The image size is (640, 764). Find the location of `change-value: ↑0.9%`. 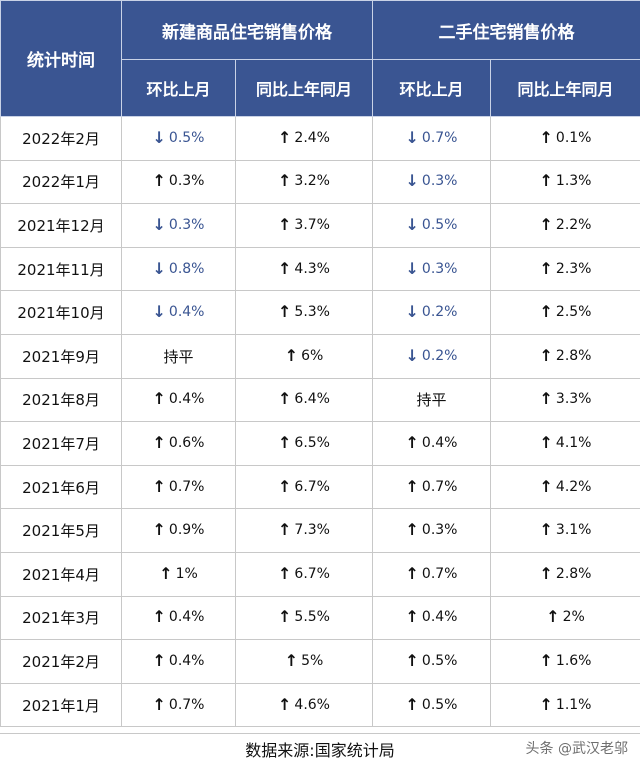

change-value: ↑0.9% is located at coordinates (179, 530).